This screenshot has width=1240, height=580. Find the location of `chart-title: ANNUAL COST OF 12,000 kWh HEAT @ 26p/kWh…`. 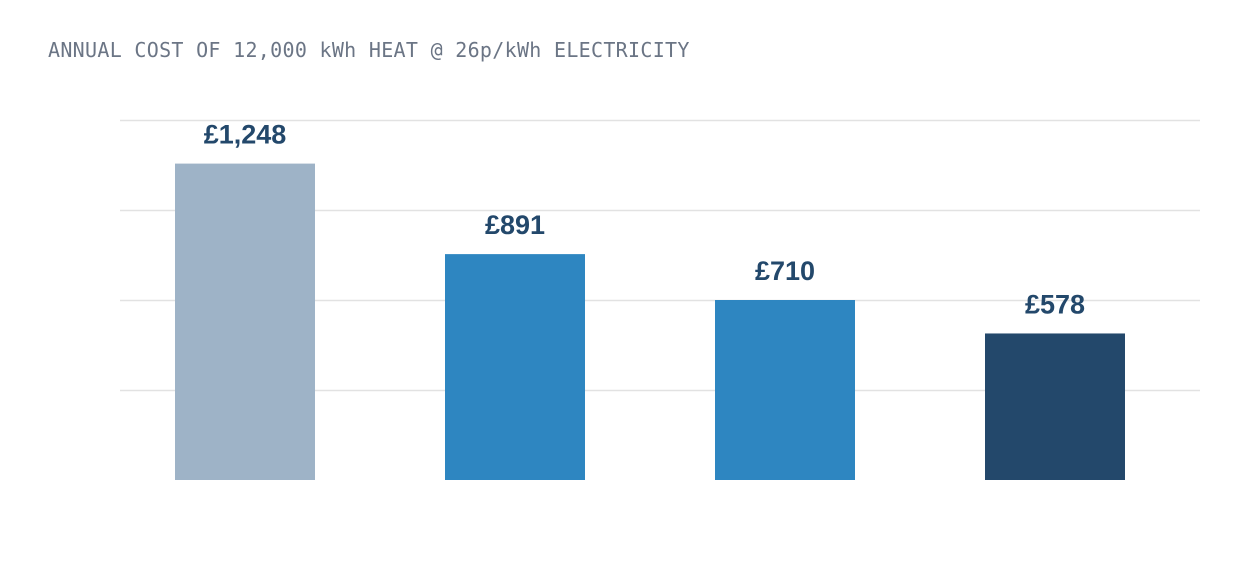

chart-title: ANNUAL COST OF 12,000 kWh HEAT @ 26p/kWh… is located at coordinates (369, 50).